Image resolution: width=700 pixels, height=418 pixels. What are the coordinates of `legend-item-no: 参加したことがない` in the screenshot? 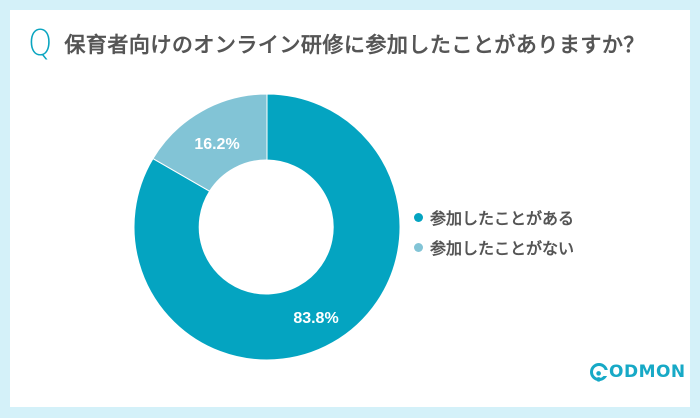 It's located at (494, 247).